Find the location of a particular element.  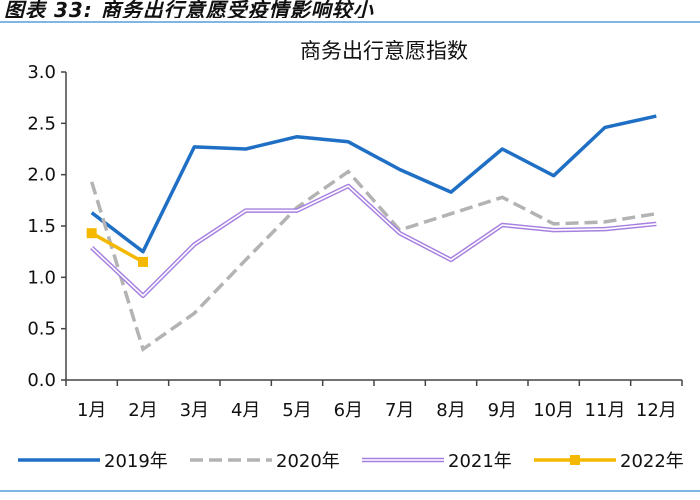

x-tick-label: 3月 is located at coordinates (194, 410).